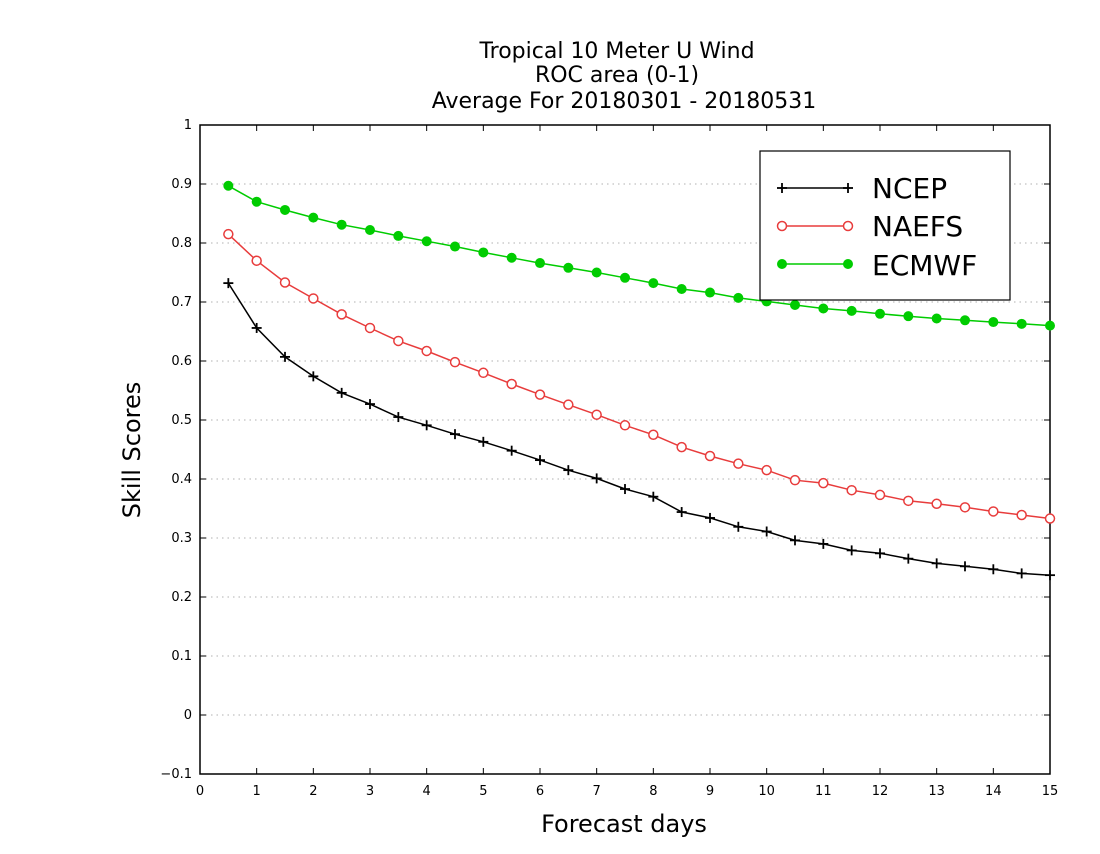  I want to click on x-axis-title: Forecast days, so click(624, 824).